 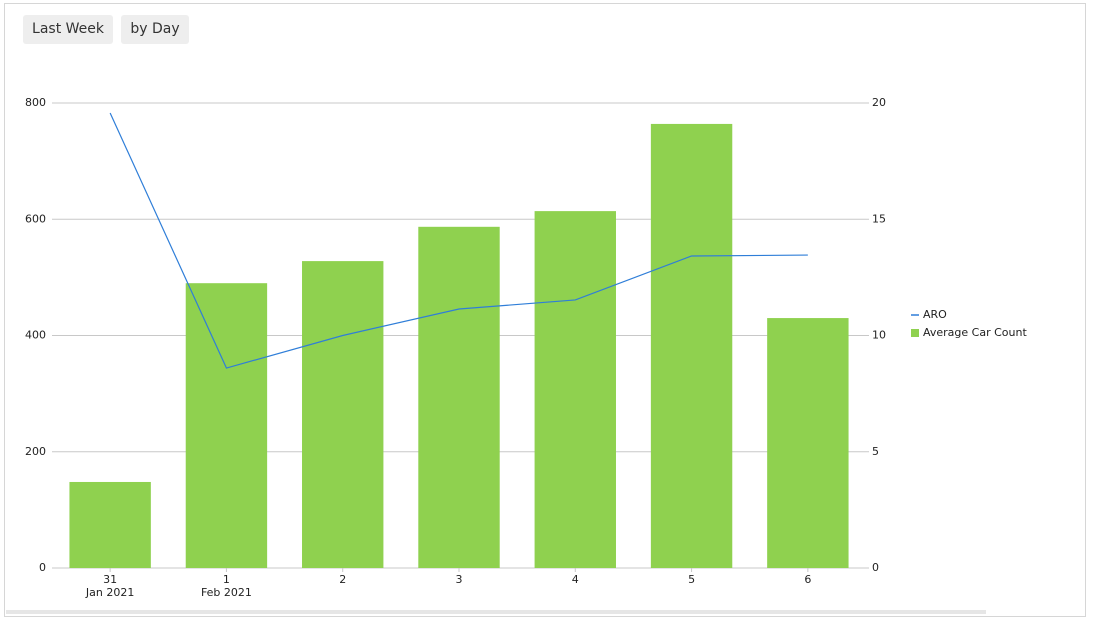 I want to click on y-tick-label: 200, so click(x=35, y=451).